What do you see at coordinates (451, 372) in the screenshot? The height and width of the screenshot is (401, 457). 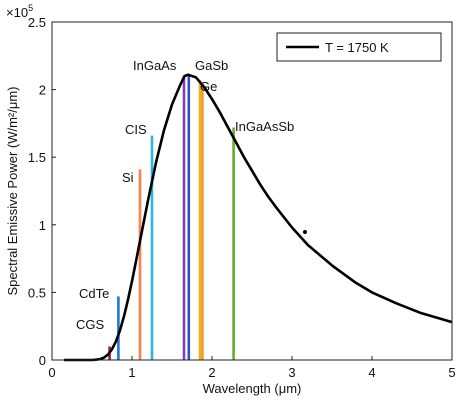 I see `x-tick-label: 5` at bounding box center [451, 372].